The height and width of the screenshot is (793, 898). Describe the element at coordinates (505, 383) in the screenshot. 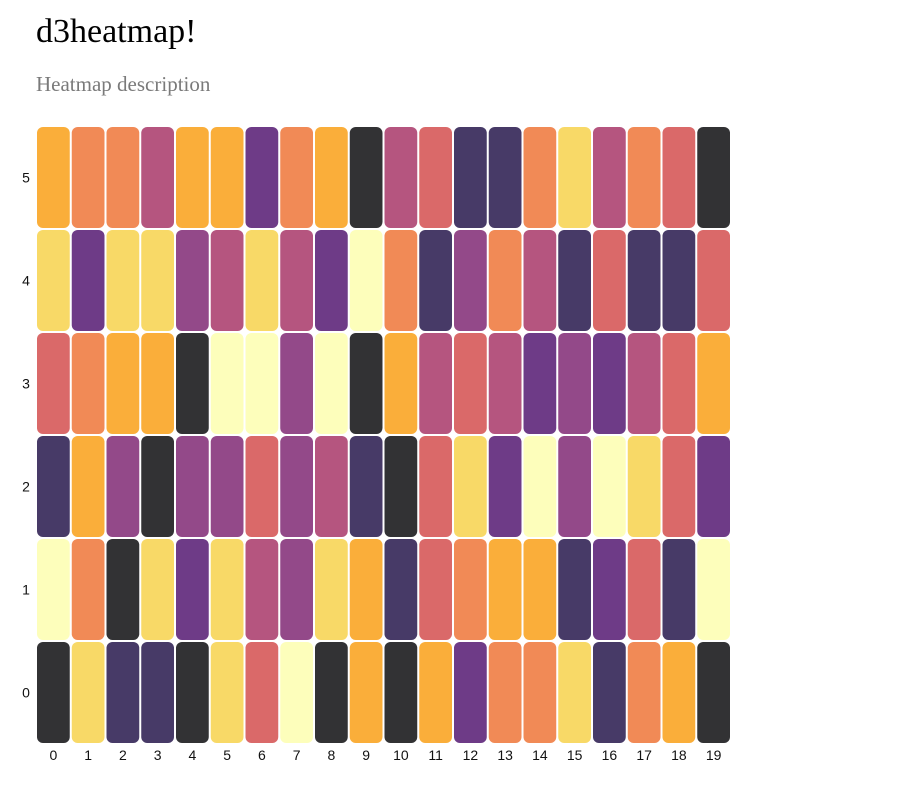

I see `heatmap-cell-r3-c13` at that location.